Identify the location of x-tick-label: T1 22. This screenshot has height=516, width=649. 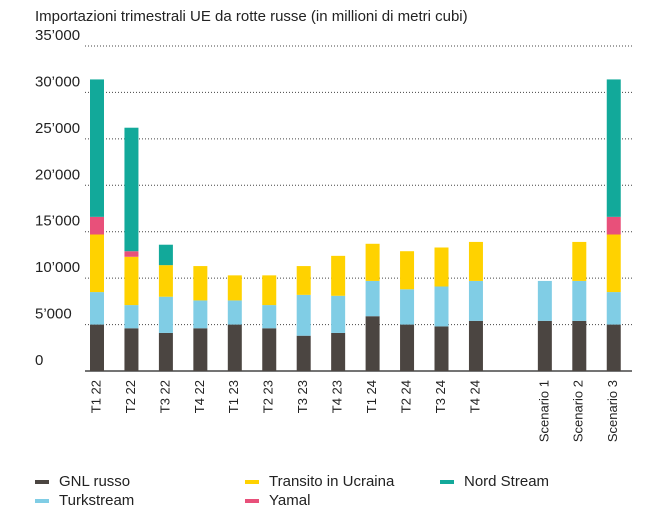
(95, 396).